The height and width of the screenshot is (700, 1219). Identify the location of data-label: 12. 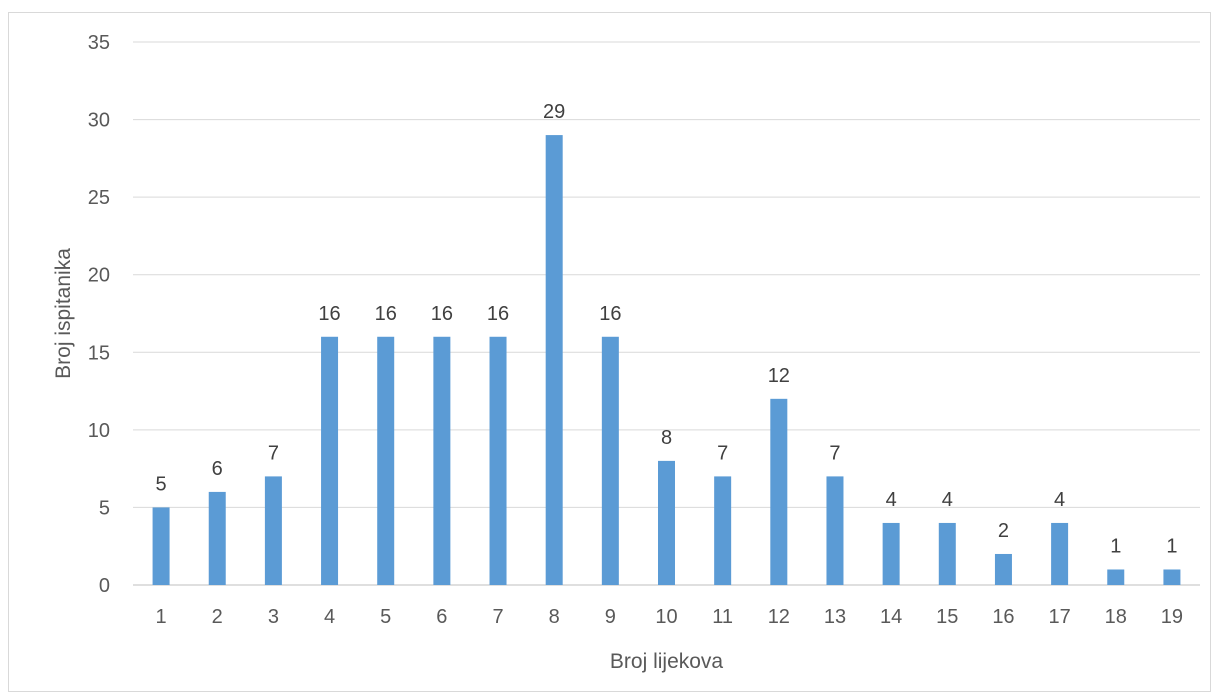
(779, 376).